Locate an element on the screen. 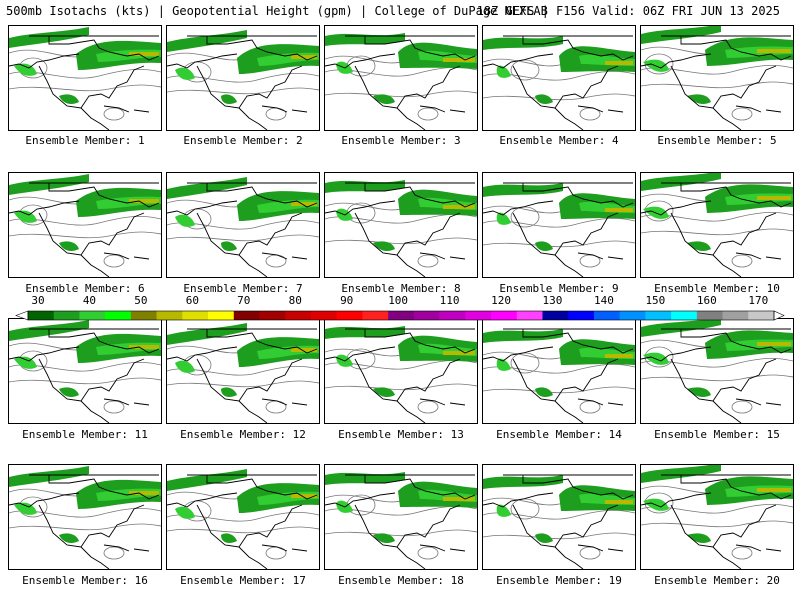 Image resolution: width=800 pixels, height=600 pixels. colorbar-tick-label: 30 is located at coordinates (38, 300).